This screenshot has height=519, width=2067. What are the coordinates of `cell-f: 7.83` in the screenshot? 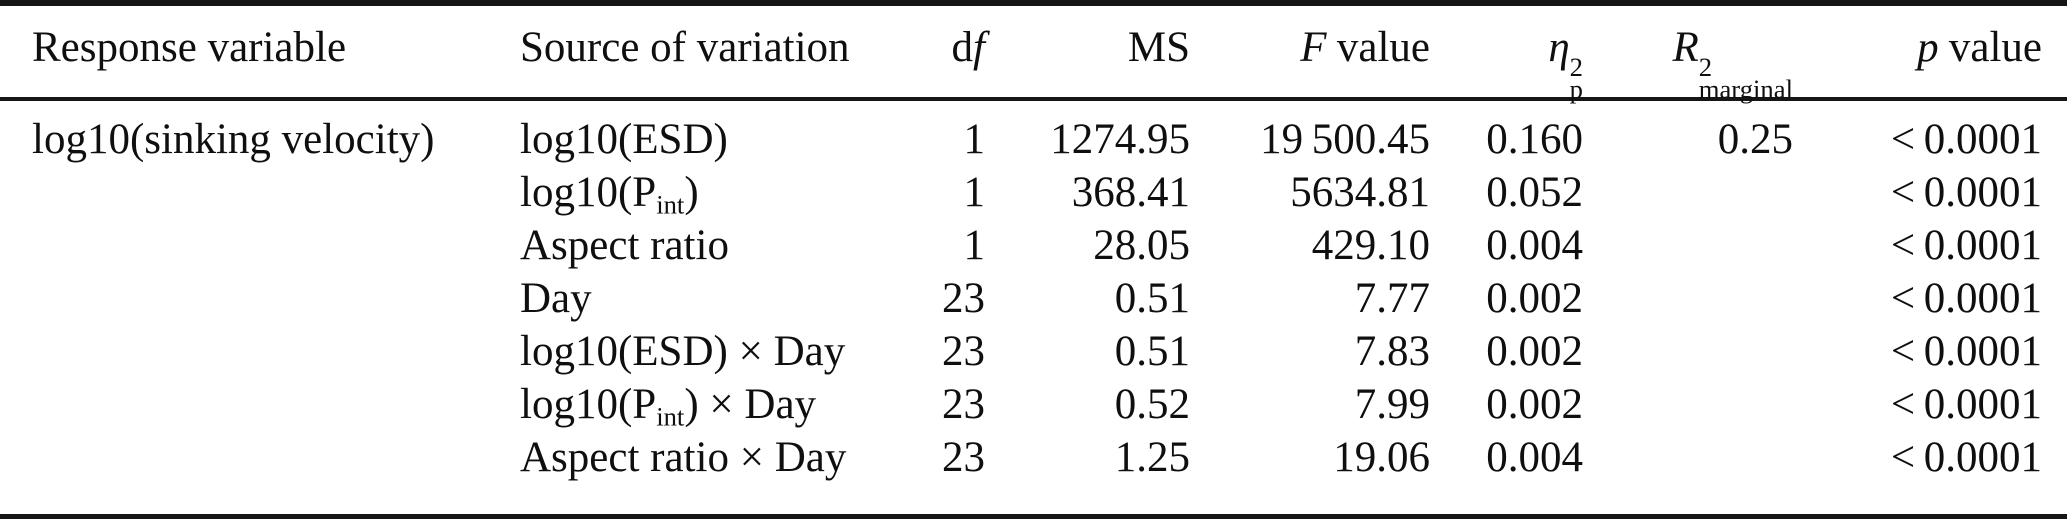 It's located at (1392, 351).